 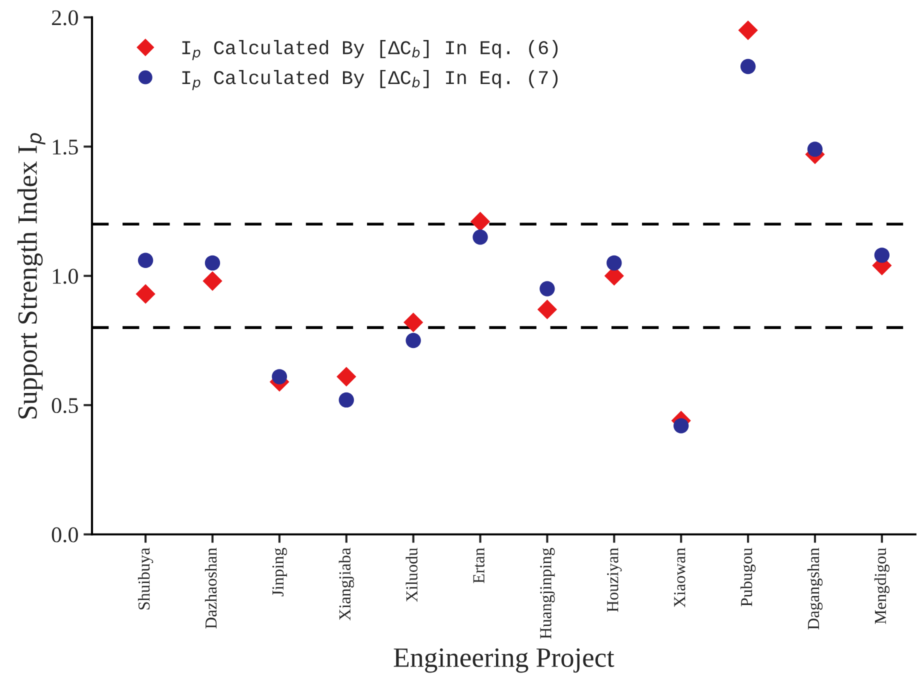 I want to click on legend-label: I$_{p}$ Calculated By [ΔC$_{b}$] In Eq. (7), so click(x=370, y=80).